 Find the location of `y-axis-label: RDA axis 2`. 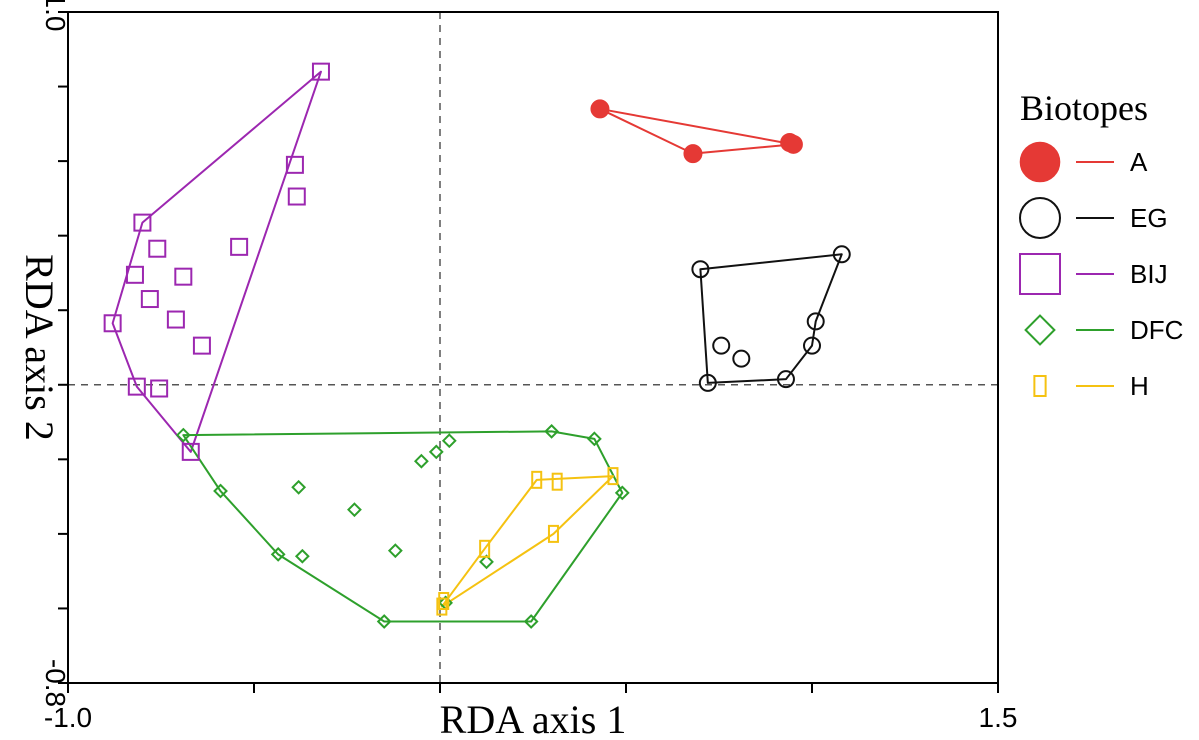

y-axis-label: RDA axis 2 is located at coordinates (39, 347).